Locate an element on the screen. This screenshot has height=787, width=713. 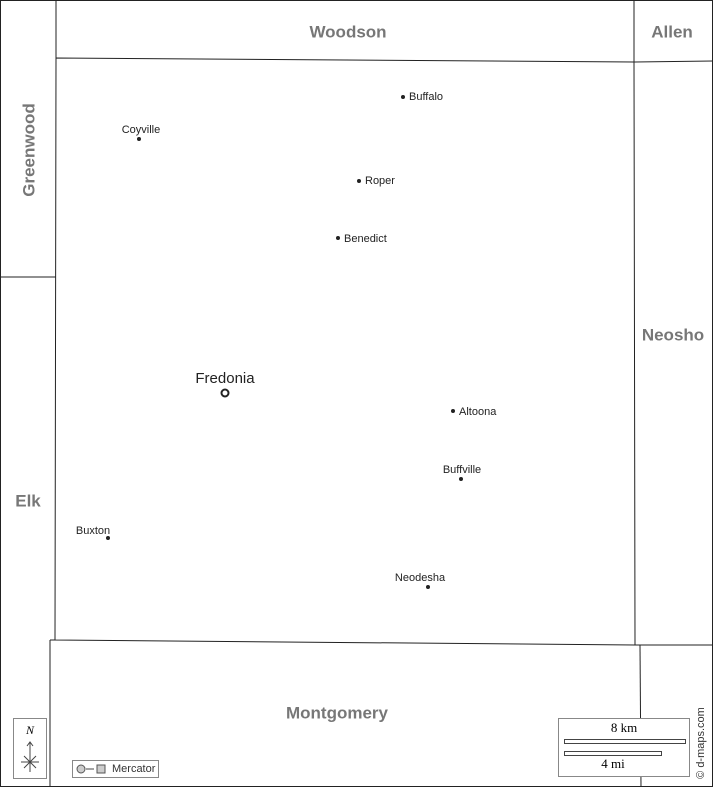
county-label: Woodson is located at coordinates (347, 31).